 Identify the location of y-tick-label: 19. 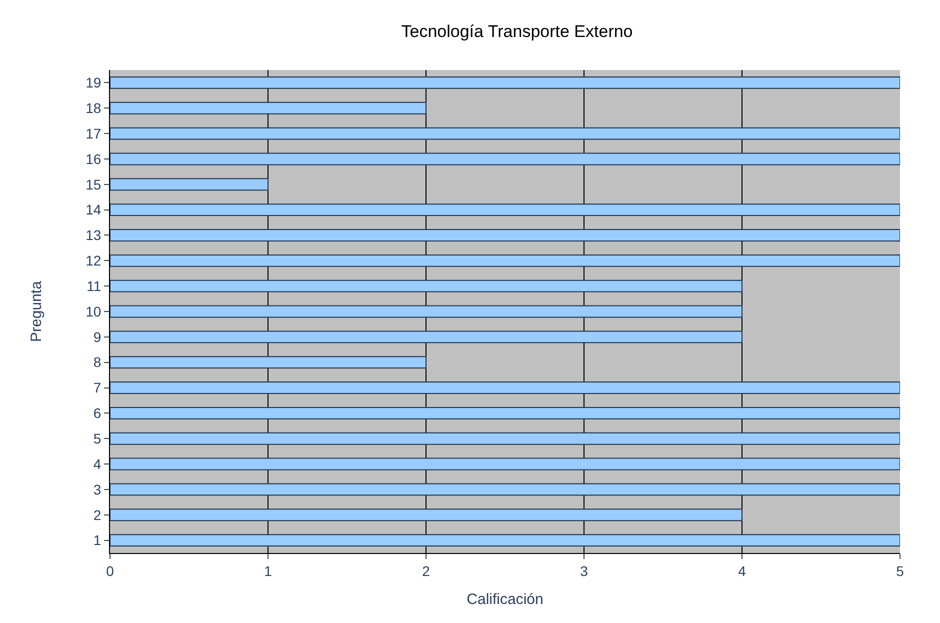
(94, 82).